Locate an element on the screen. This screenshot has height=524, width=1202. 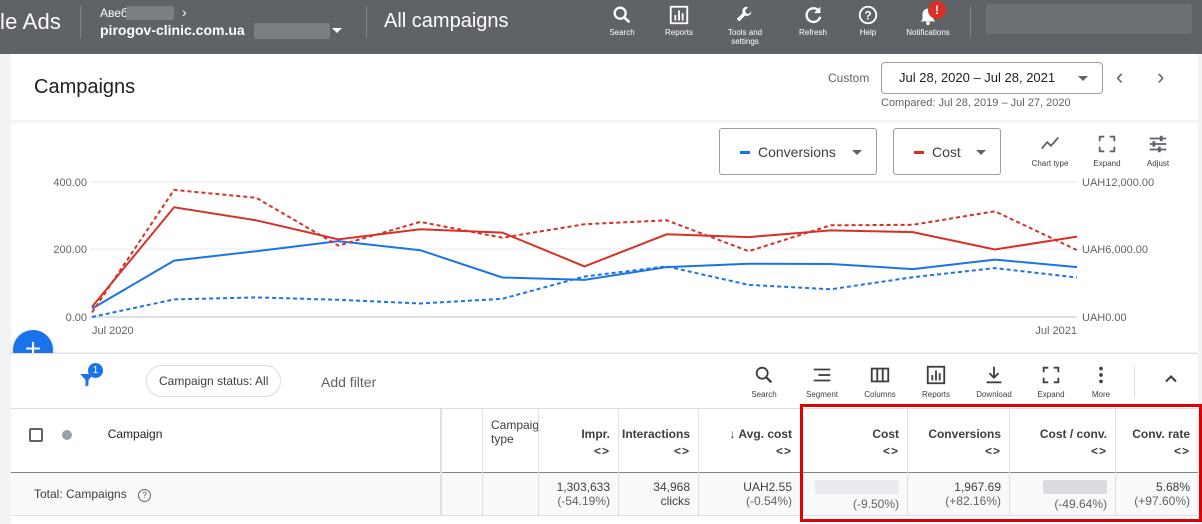
download-button: Download is located at coordinates (994, 381).